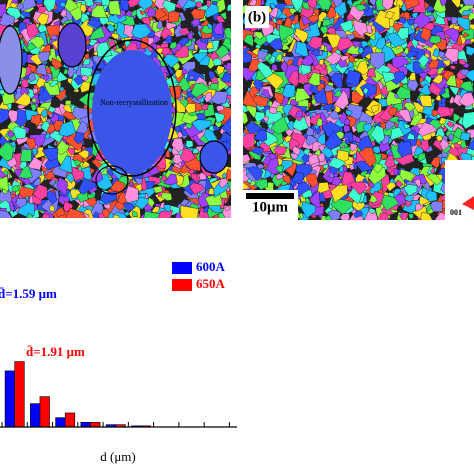 This screenshot has width=474, height=474. I want to click on label-box, so click(257, 17).